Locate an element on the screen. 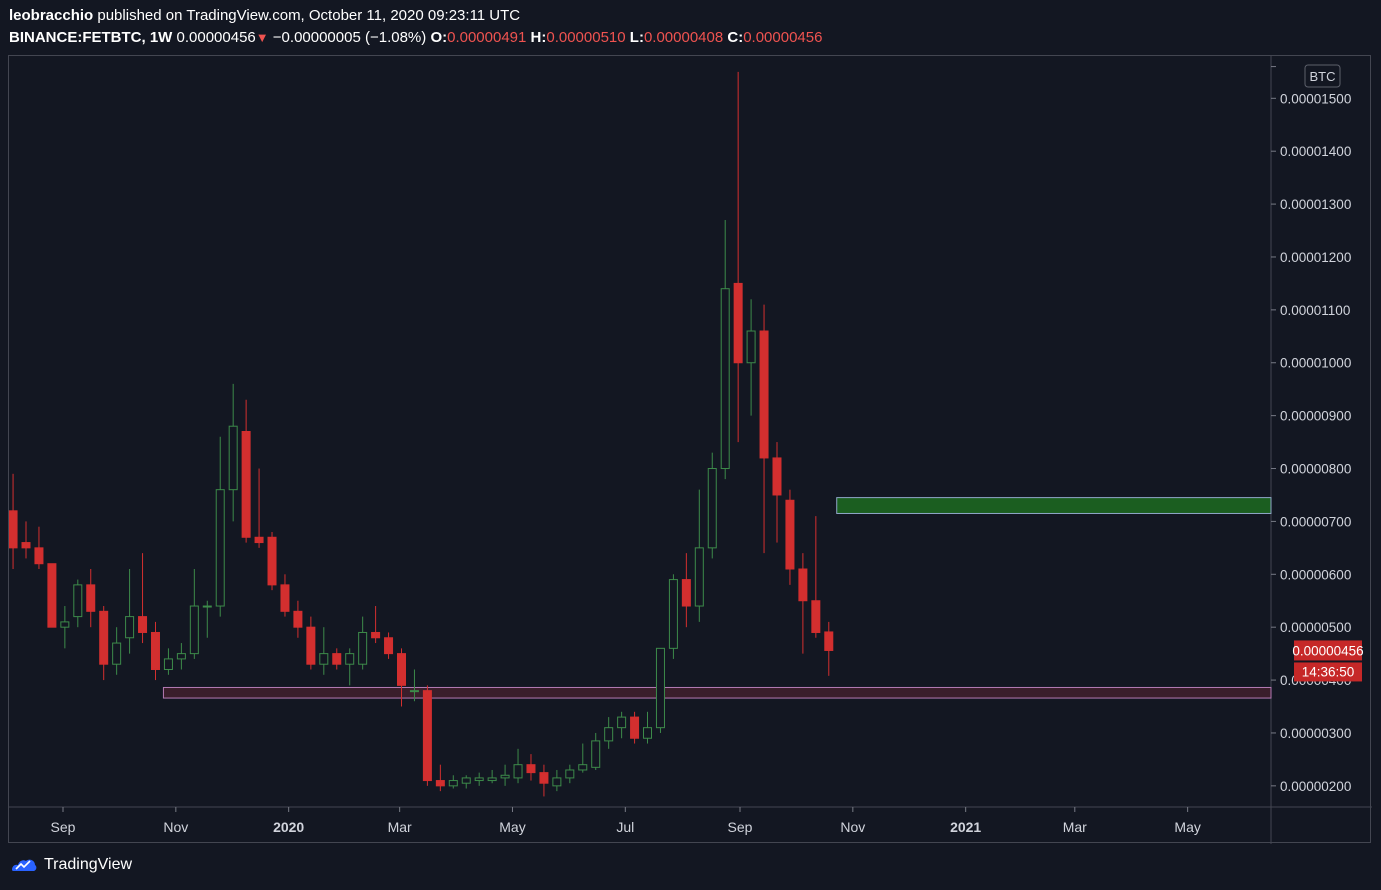  y-tick-label: 0.00000600 is located at coordinates (1315, 574).